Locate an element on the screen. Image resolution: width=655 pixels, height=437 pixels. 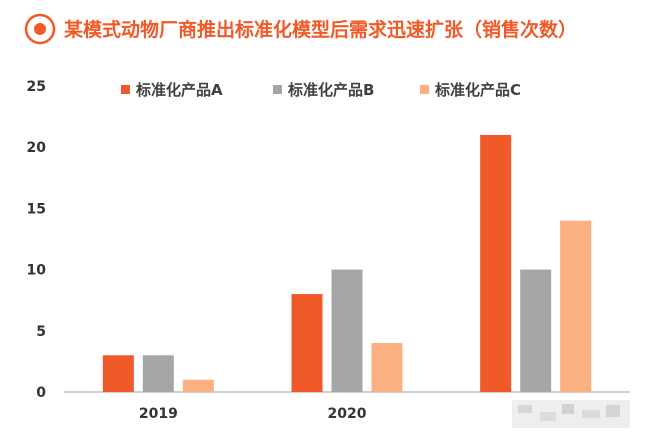
y-axis-ticks: 0 5 10 15 20 25 is located at coordinates (37, 240).